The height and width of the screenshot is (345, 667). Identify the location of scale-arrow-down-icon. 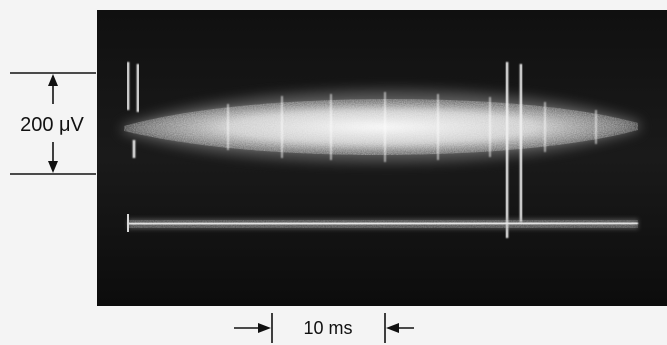
(53, 167).